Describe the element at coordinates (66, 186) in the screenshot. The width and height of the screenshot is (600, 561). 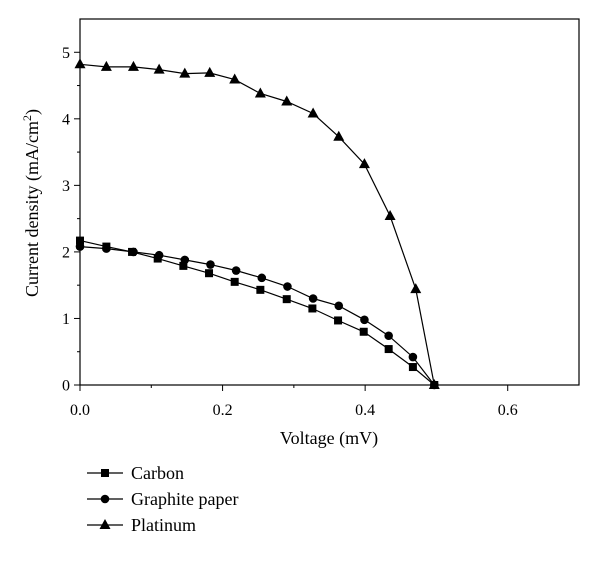
I see `y-tick-label: 3` at that location.